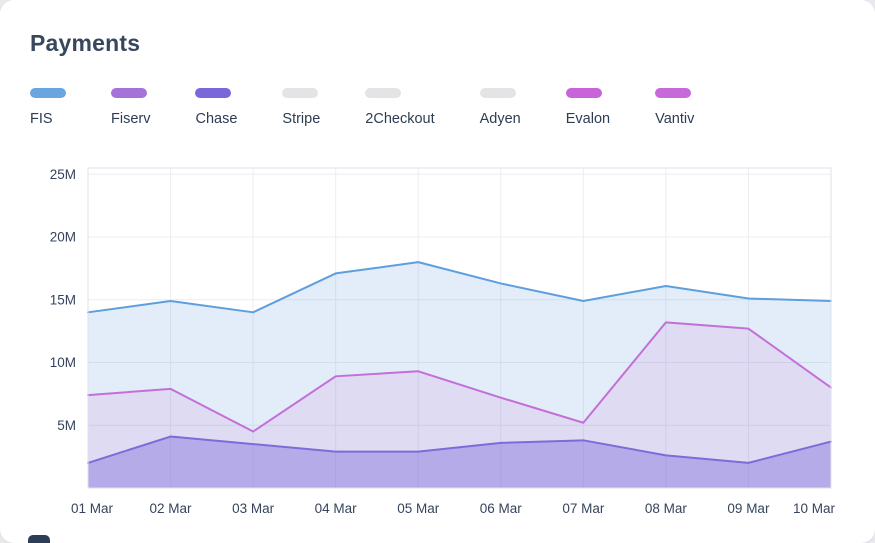 This screenshot has width=875, height=543. What do you see at coordinates (418, 508) in the screenshot?
I see `x-axis-tick-label: 05 Mar` at bounding box center [418, 508].